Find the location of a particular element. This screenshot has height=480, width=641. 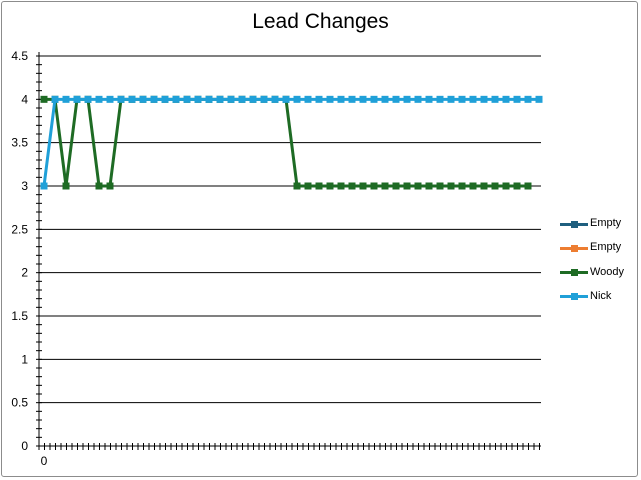

legend-item: Nick is located at coordinates (598, 296).